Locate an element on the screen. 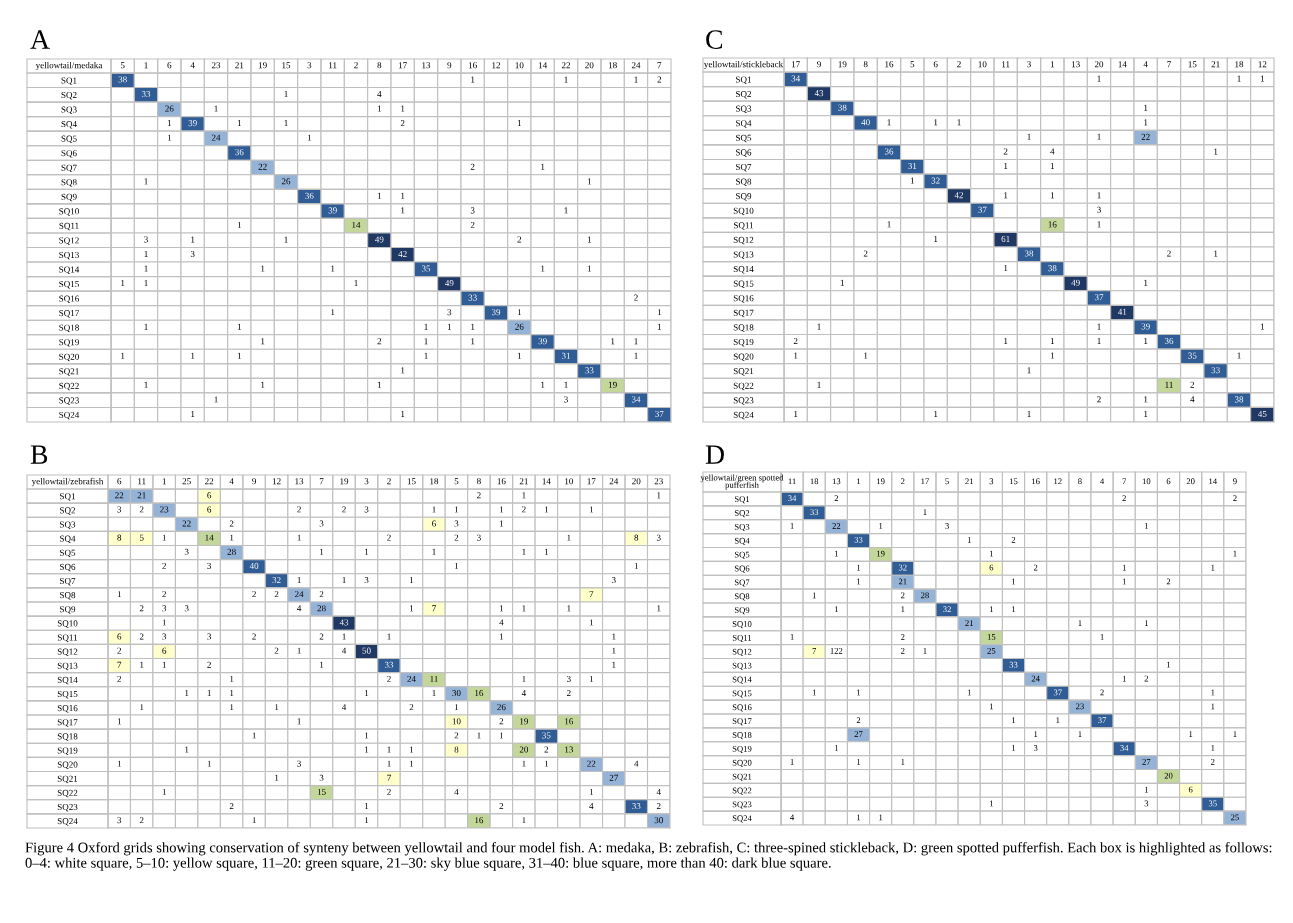 The height and width of the screenshot is (923, 1293). y-tick-label: SQ3 is located at coordinates (744, 109).